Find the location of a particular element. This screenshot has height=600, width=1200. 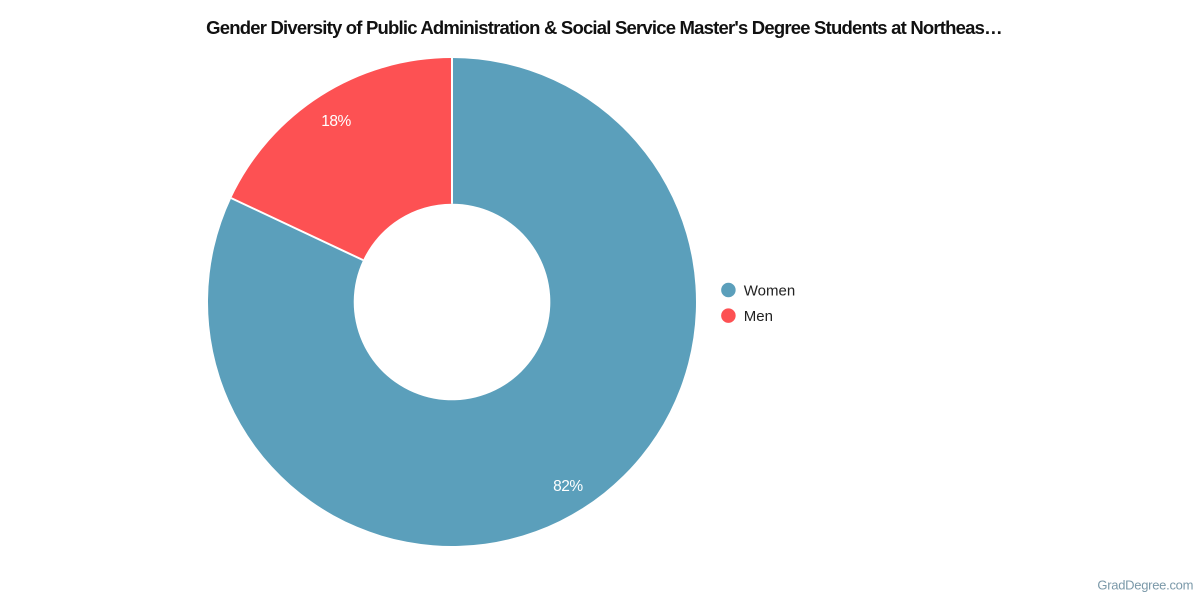

svg-text: 82% is located at coordinates (568, 486).